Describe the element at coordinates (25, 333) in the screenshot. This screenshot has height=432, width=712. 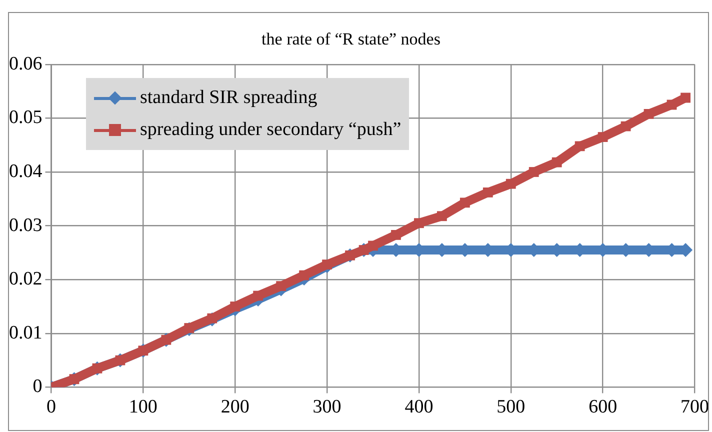
I see `y-tick-label: 0.01` at that location.